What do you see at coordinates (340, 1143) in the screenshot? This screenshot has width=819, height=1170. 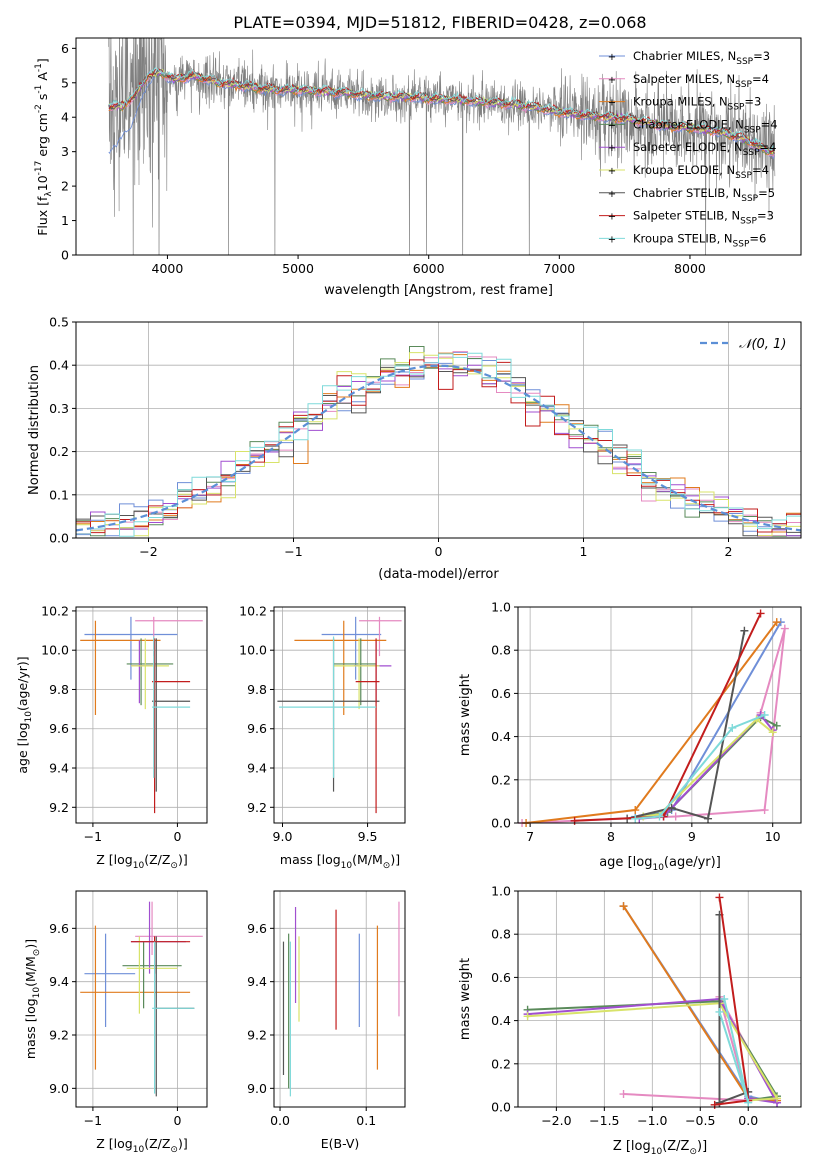 I see `x-axis-label: E(B-V)` at bounding box center [340, 1143].